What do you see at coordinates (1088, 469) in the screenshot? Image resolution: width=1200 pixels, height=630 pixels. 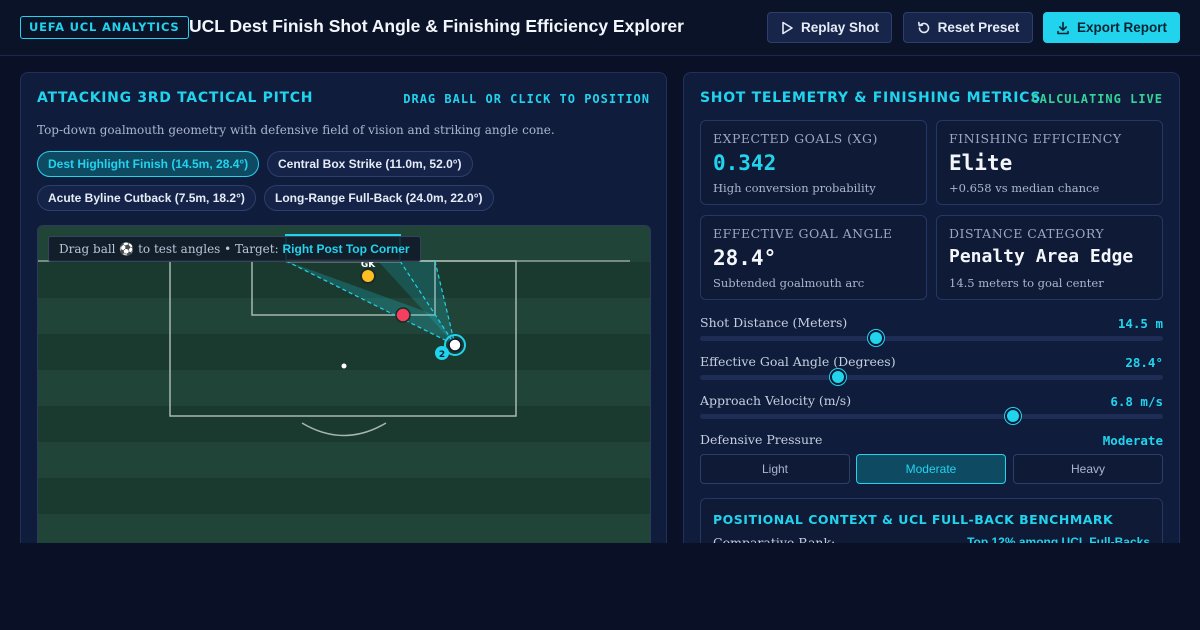 I see `pressure-heavy-button: Heavy` at bounding box center [1088, 469].